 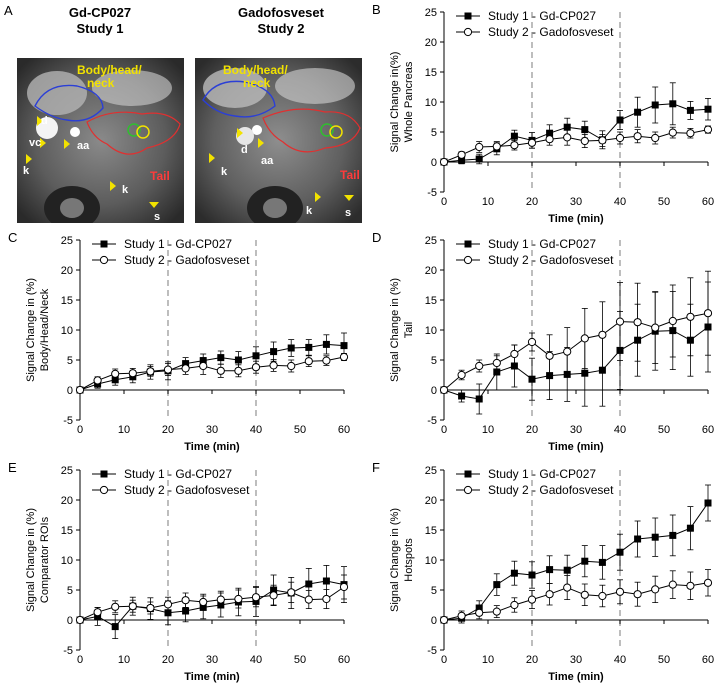 What do you see at coordinates (100, 21) in the screenshot?
I see `left-image-title: Gd-CP027 Study 1` at bounding box center [100, 21].